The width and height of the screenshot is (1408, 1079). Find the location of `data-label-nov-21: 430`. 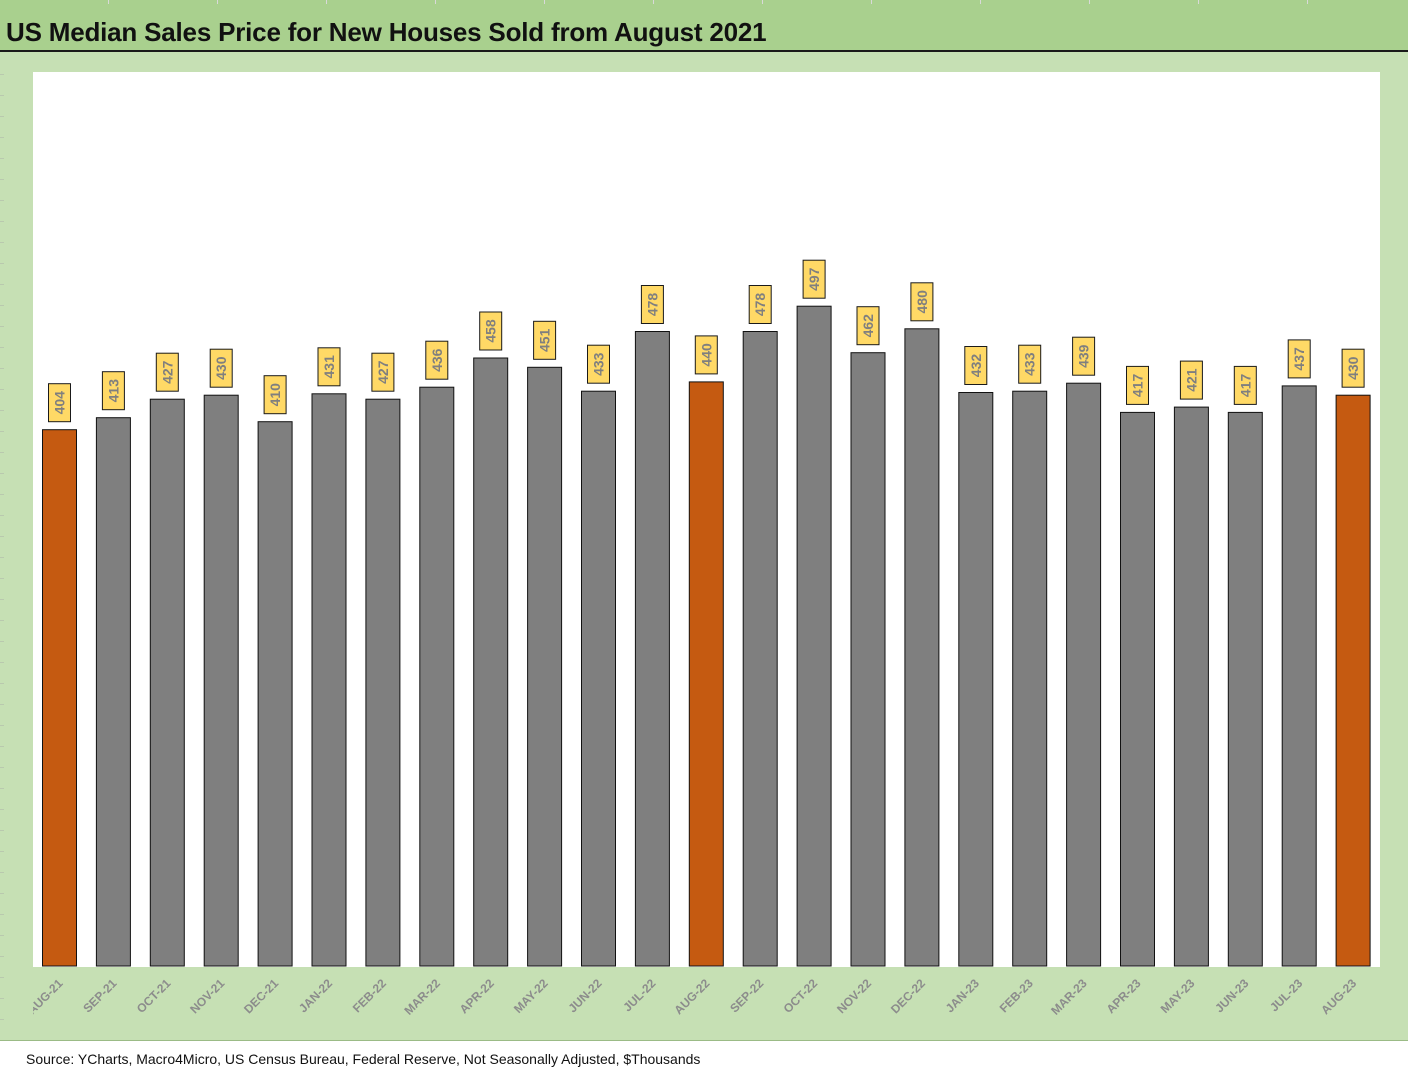

data-label-nov-21: 430 is located at coordinates (221, 368).